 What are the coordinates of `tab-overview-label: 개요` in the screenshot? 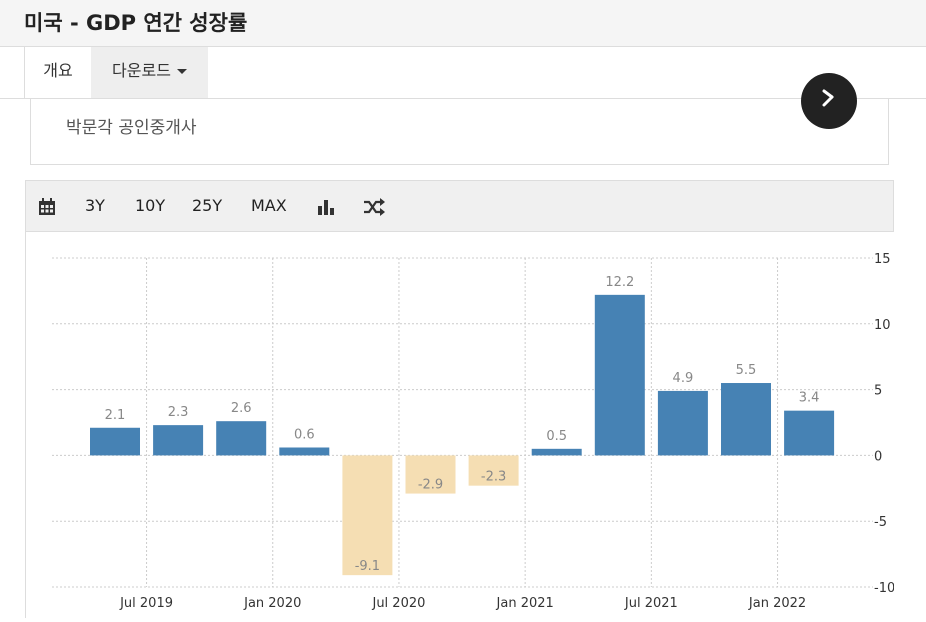 It's located at (58, 70).